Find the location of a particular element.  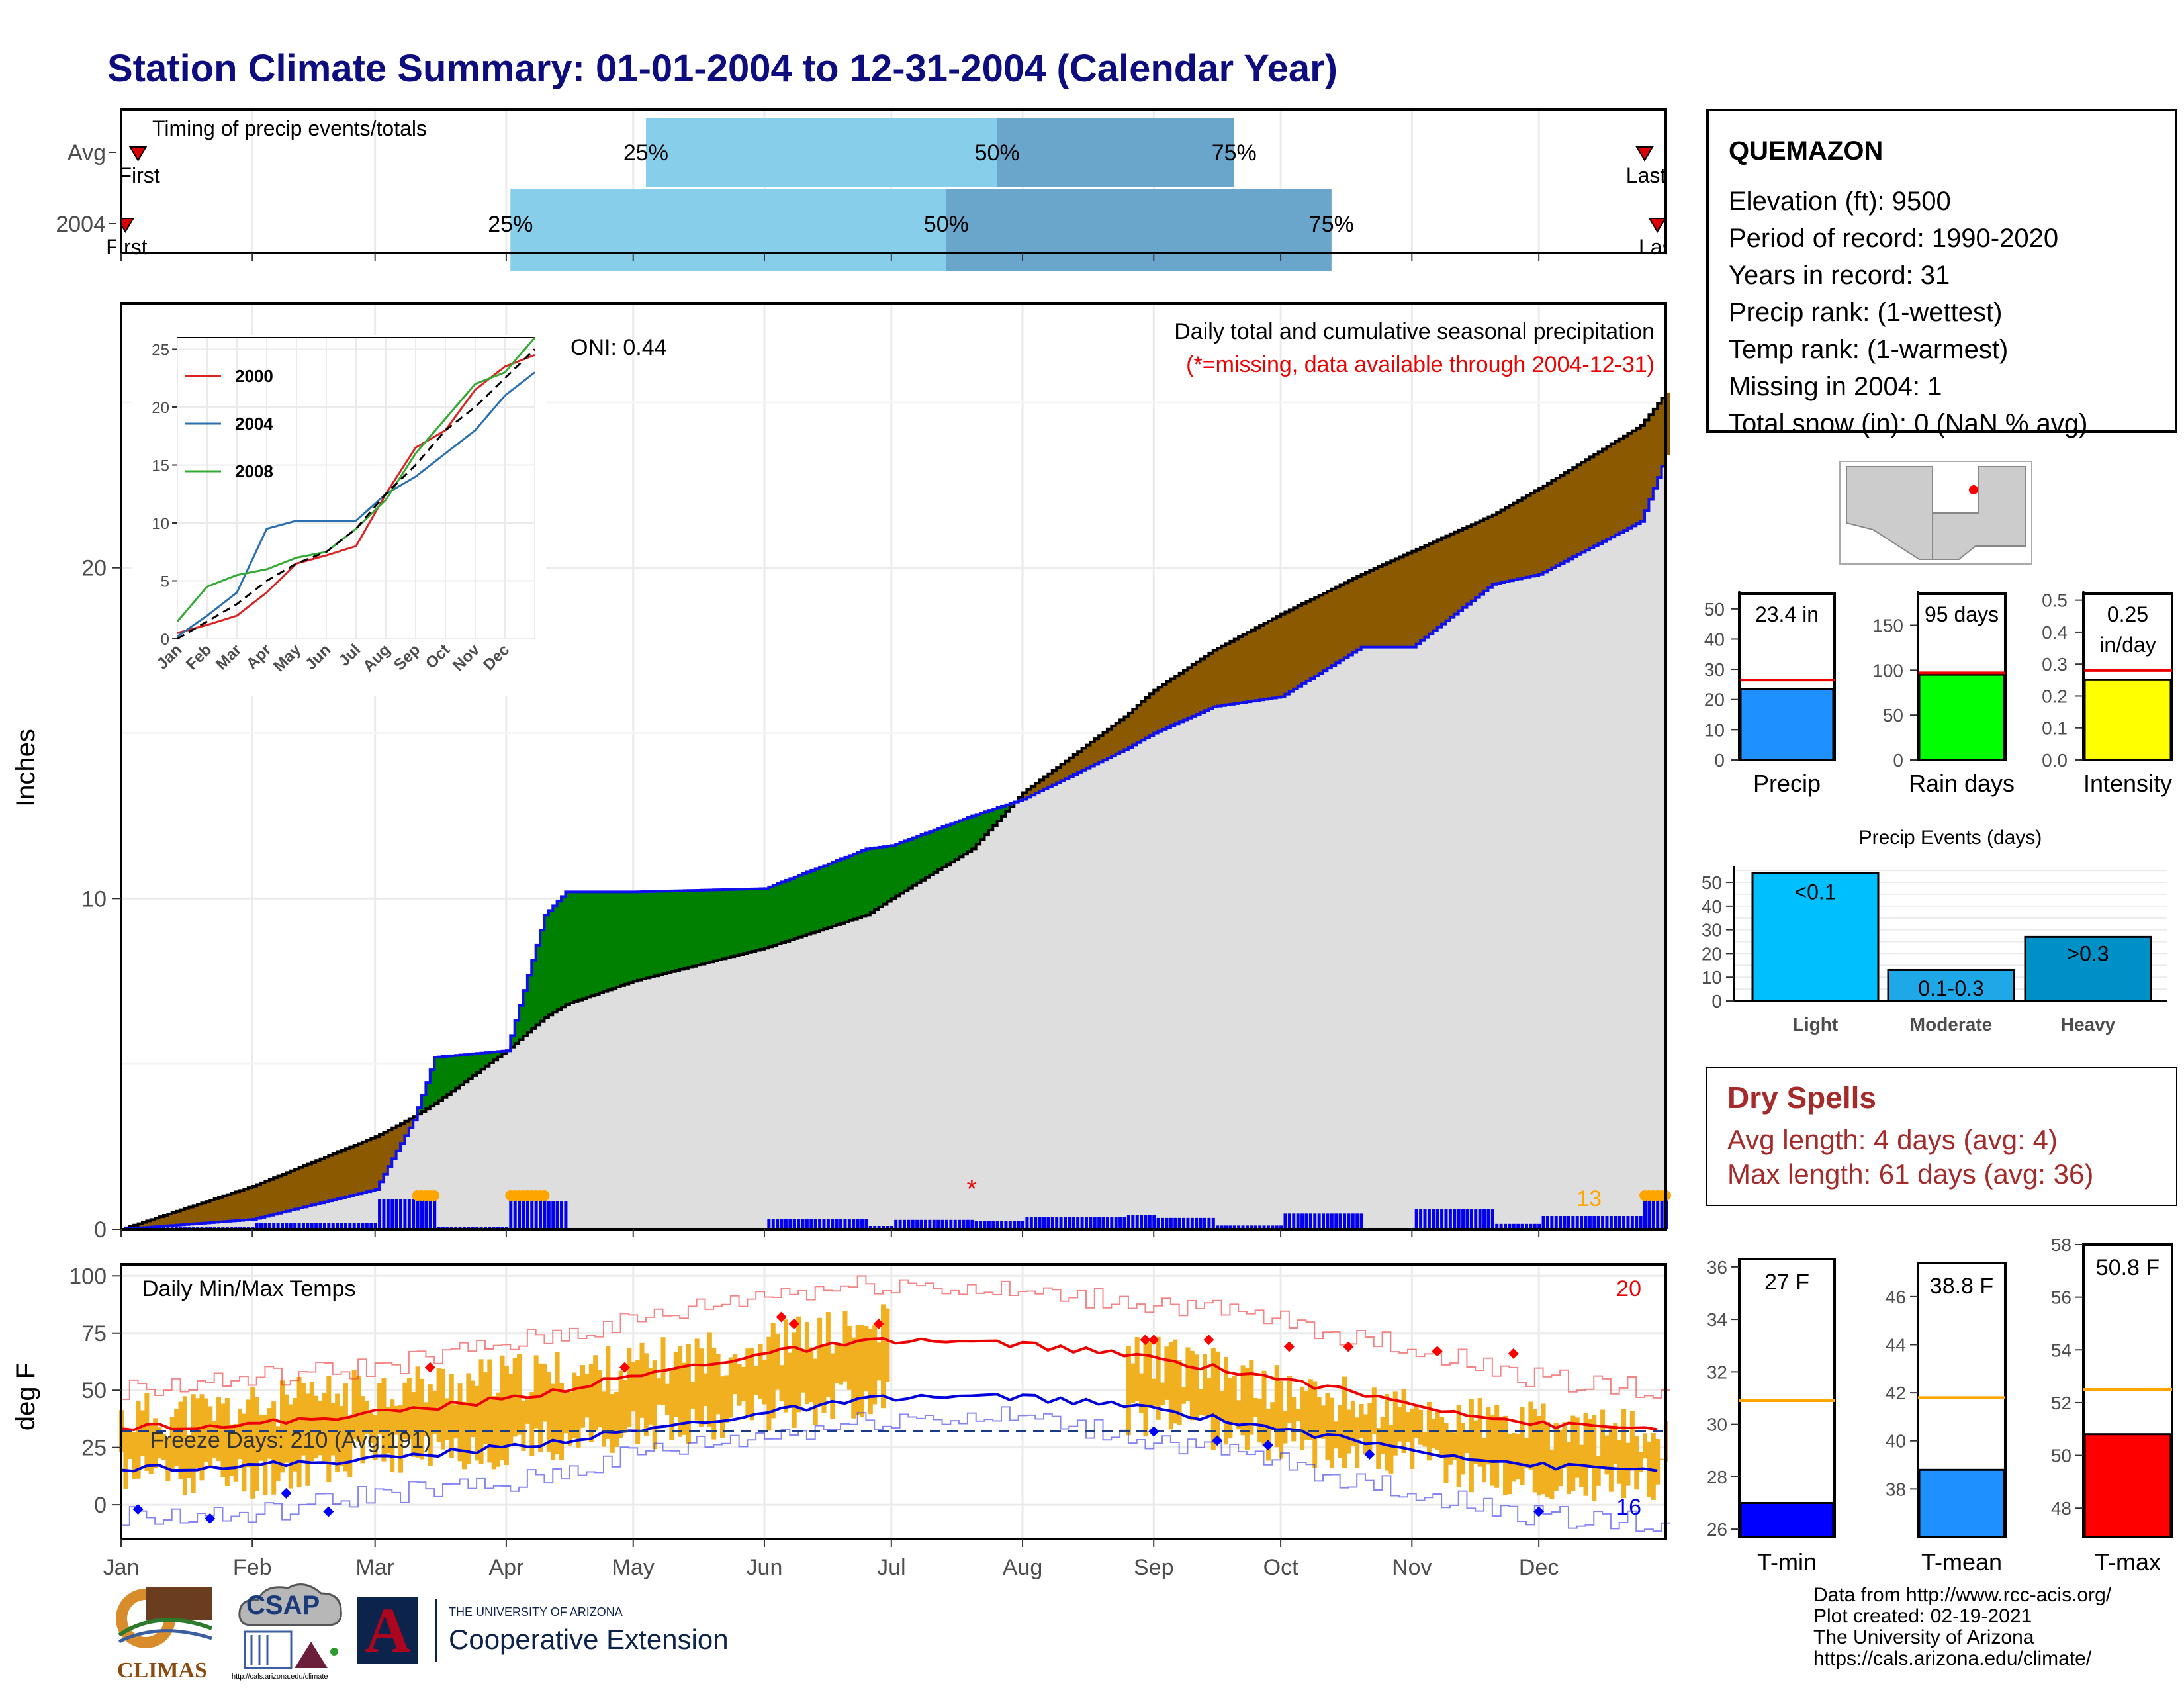

ua-block-a-letter: A is located at coordinates (388, 1630).